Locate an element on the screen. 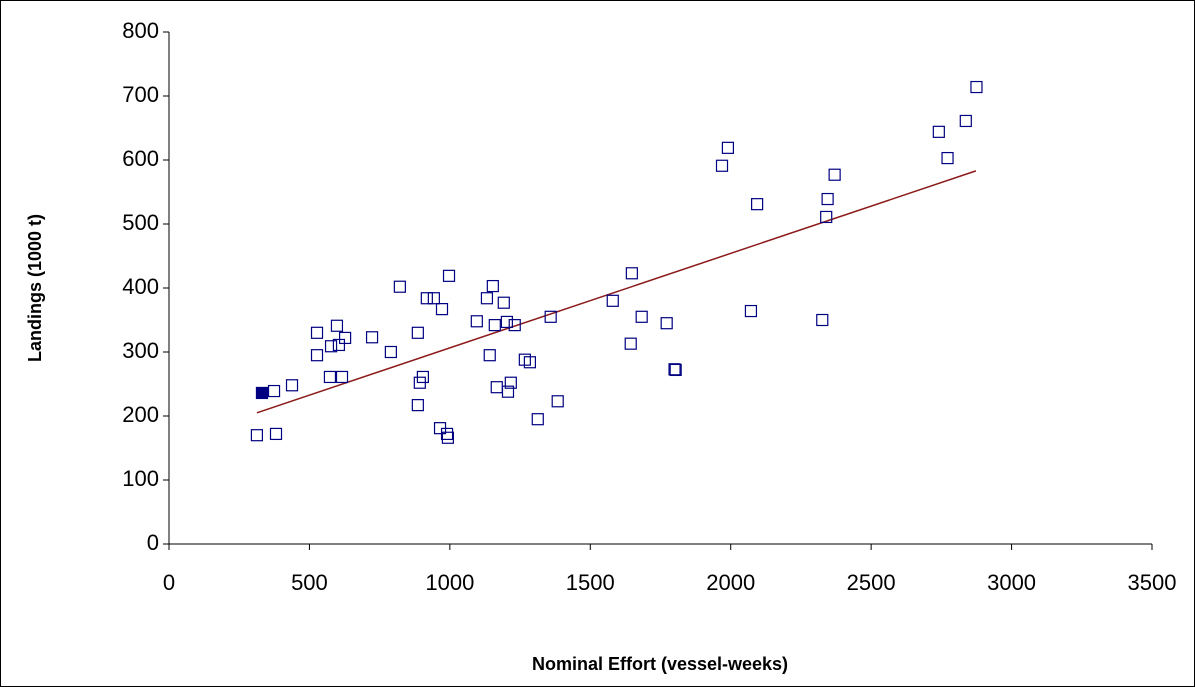 This screenshot has height=687, width=1195. y-tick-label: 200 is located at coordinates (140, 414).